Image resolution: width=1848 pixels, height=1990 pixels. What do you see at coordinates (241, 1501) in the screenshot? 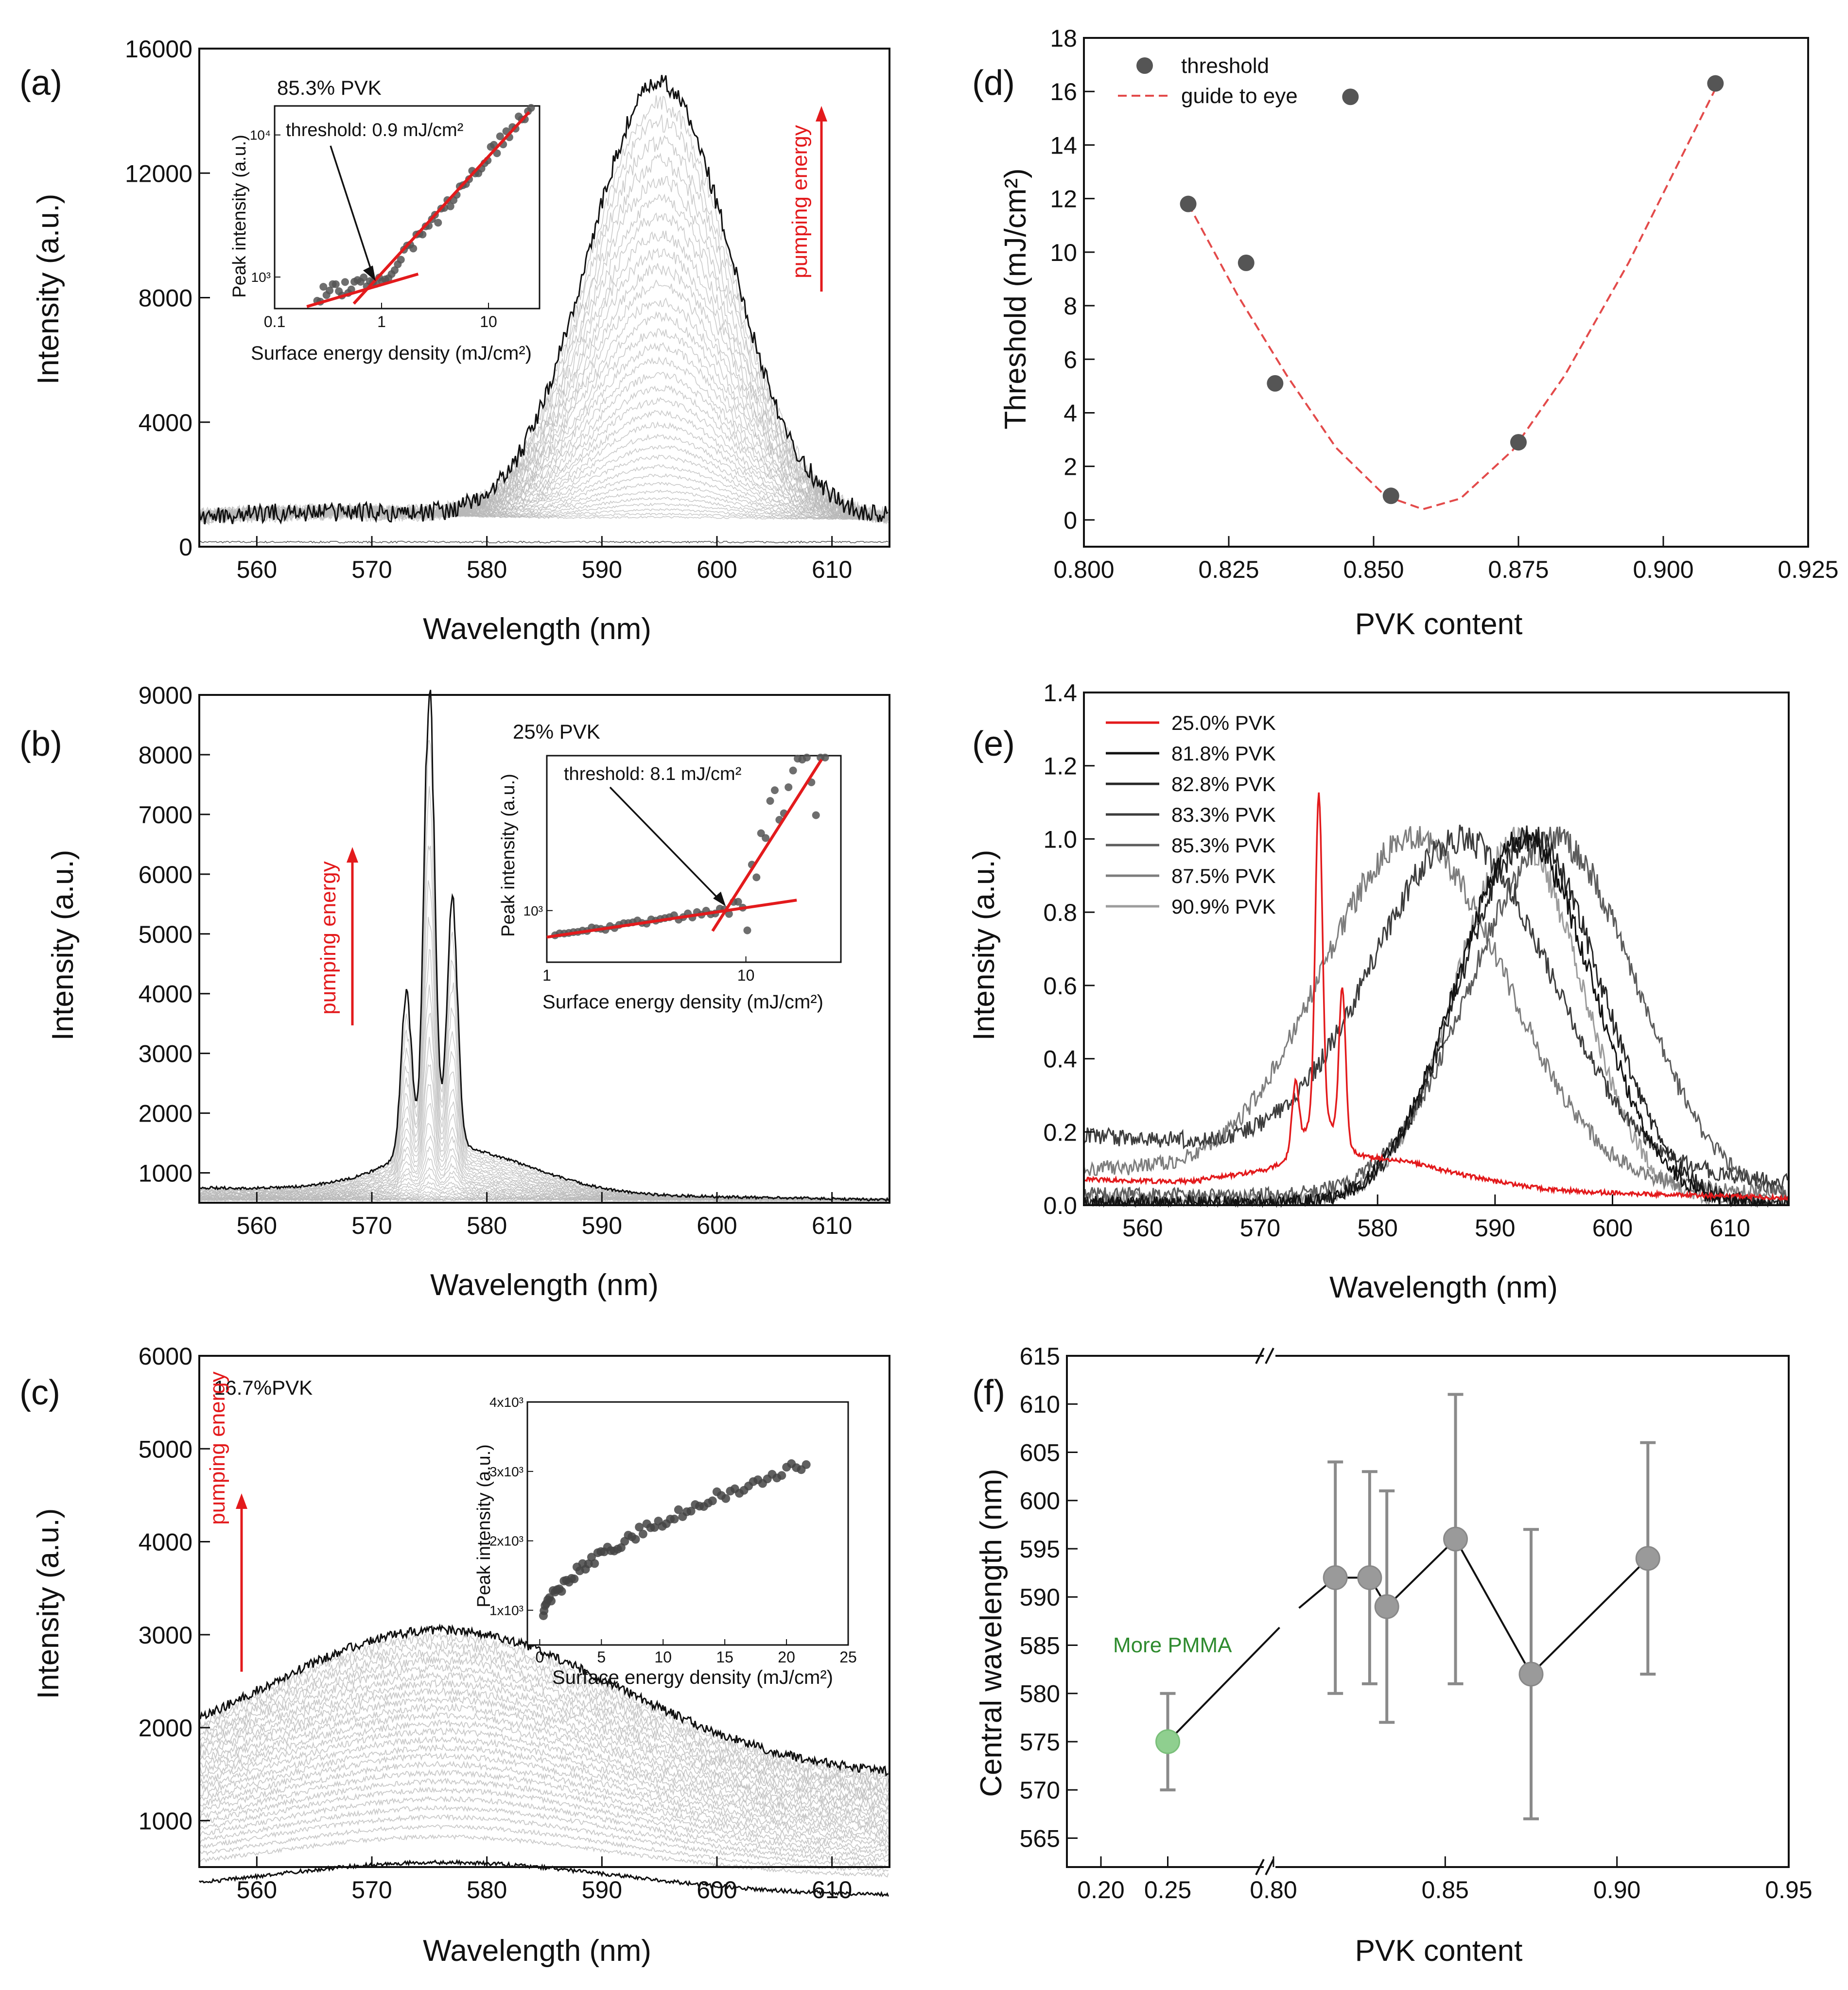
I see `panel-c-pump-arrowhead` at bounding box center [241, 1501].